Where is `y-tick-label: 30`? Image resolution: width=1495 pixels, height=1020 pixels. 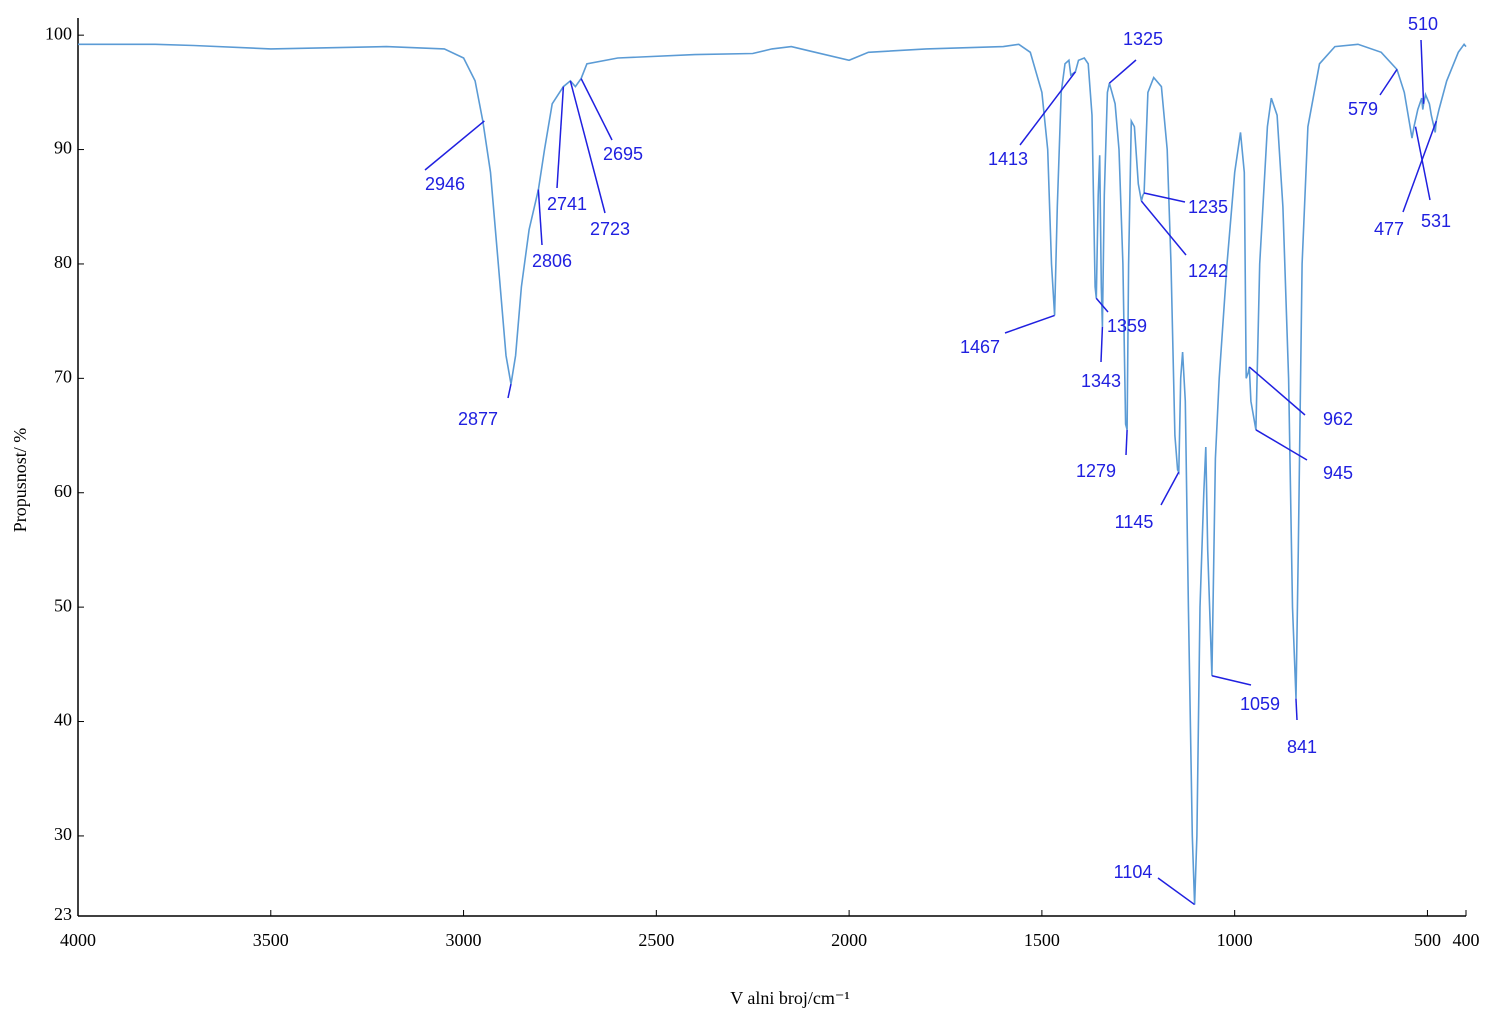 y-tick-label: 30 is located at coordinates (63, 834).